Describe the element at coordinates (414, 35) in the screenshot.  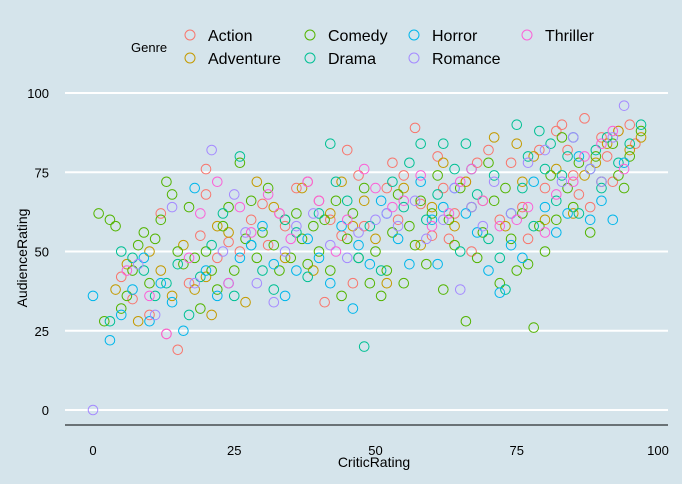
I see `legend-key-horror` at that location.